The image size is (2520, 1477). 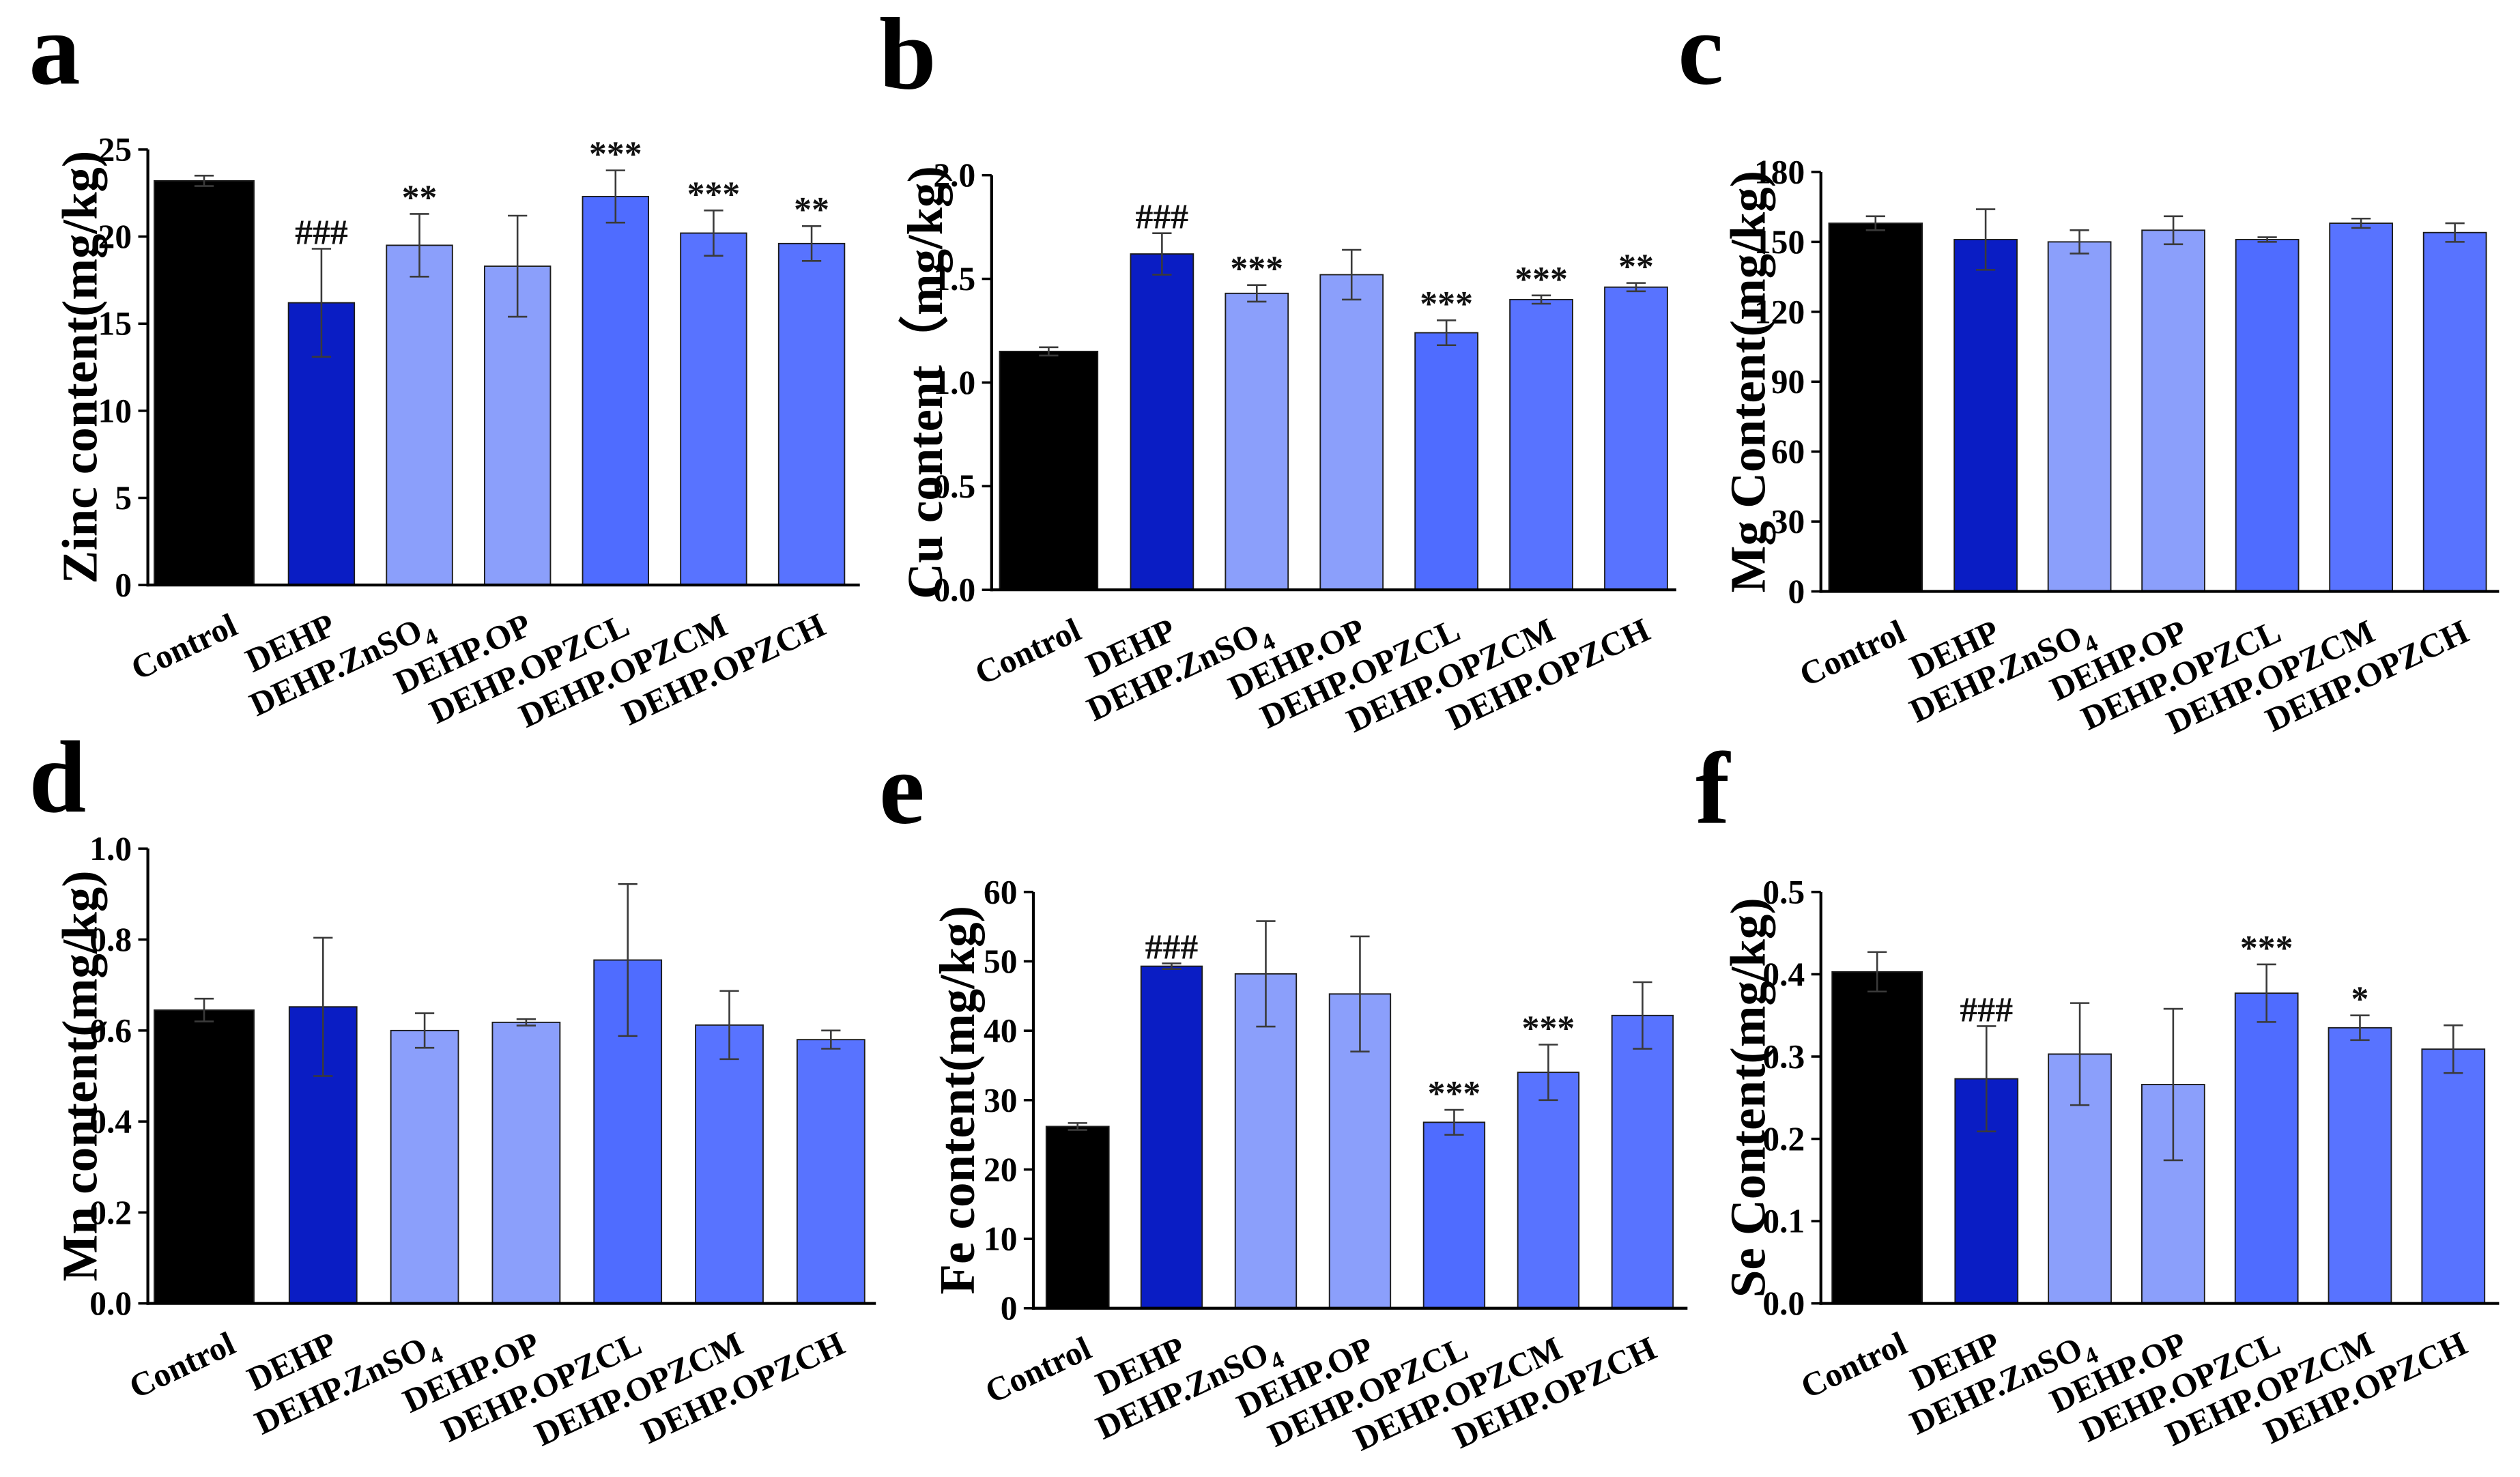 What do you see at coordinates (616, 390) in the screenshot?
I see `bar-a-dehp-opzcl` at bounding box center [616, 390].